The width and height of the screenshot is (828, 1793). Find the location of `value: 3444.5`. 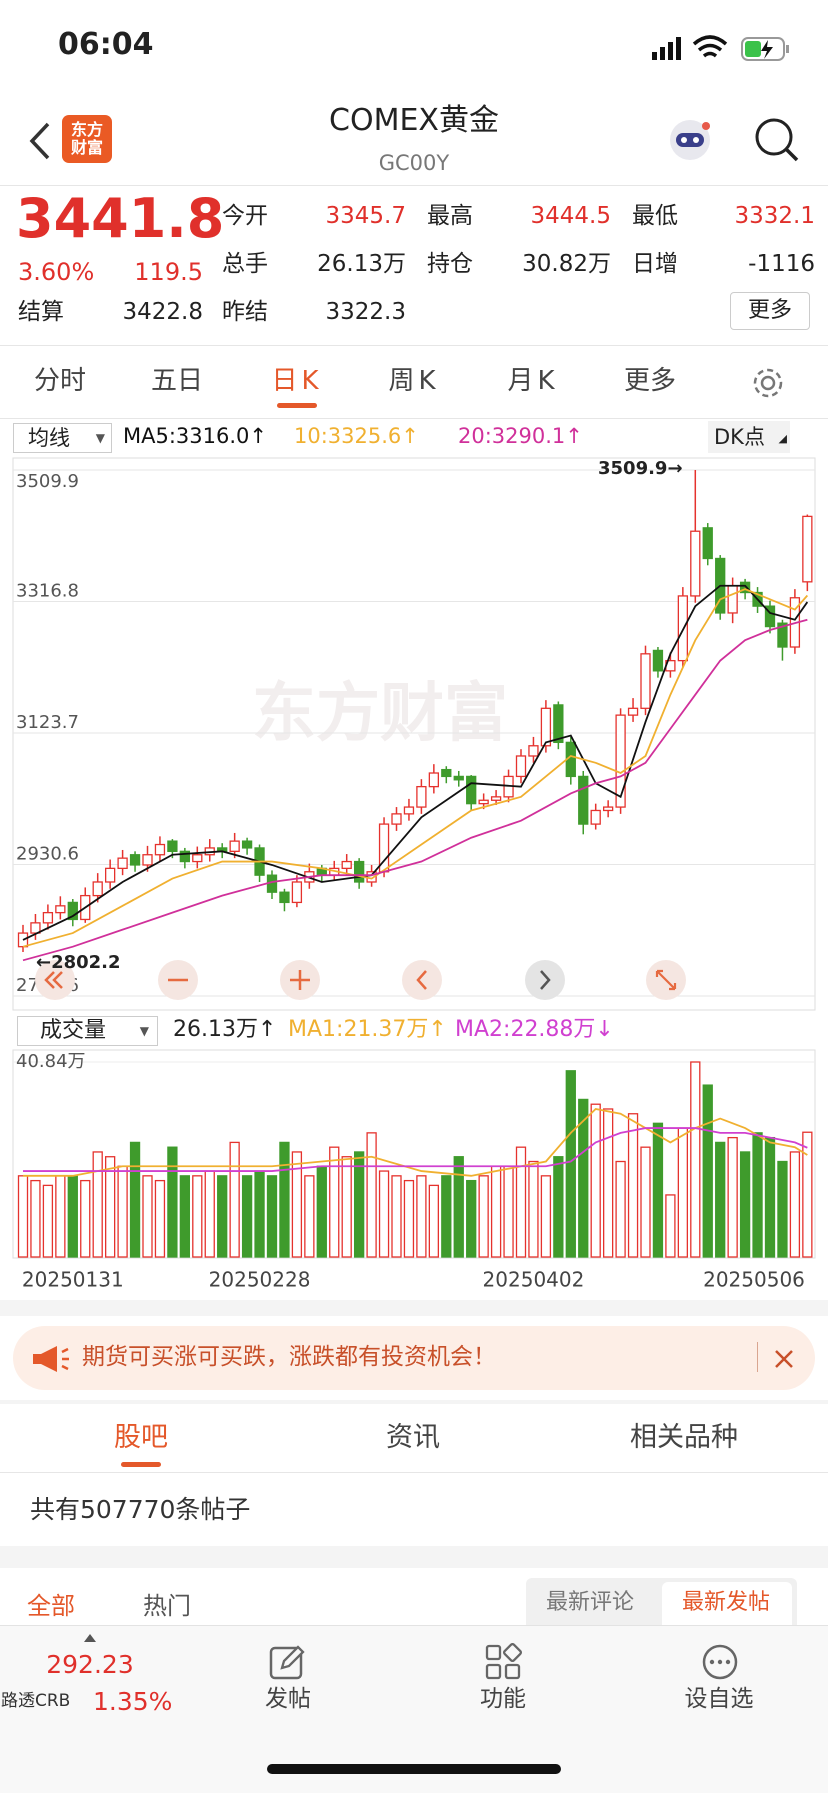

value: 3444.5 is located at coordinates (570, 216).